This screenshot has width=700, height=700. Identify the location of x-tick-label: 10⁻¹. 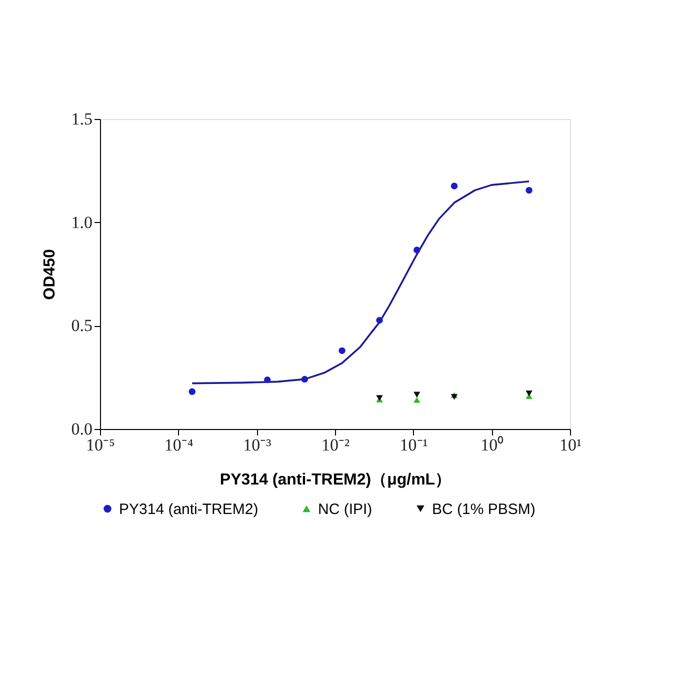
(414, 445).